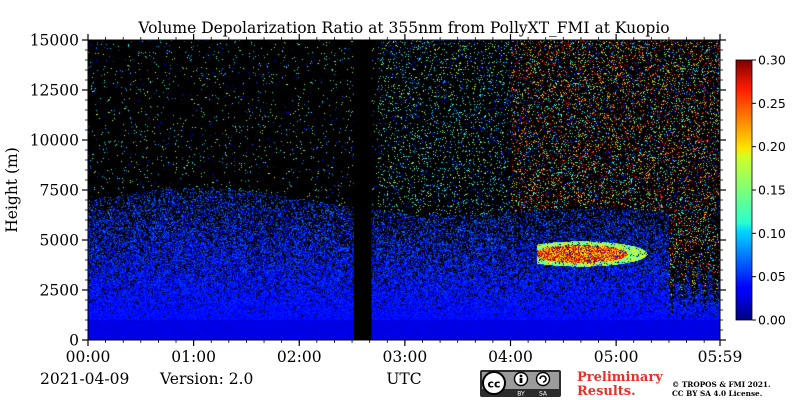 This screenshot has width=800, height=400. Describe the element at coordinates (520, 384) in the screenshot. I see `cc-license-badge: cc BY SA` at that location.